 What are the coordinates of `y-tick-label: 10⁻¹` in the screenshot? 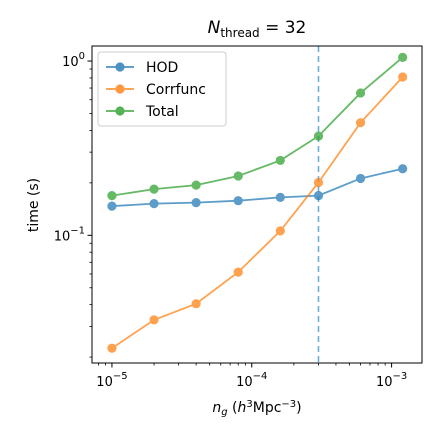 It's located at (69, 234).